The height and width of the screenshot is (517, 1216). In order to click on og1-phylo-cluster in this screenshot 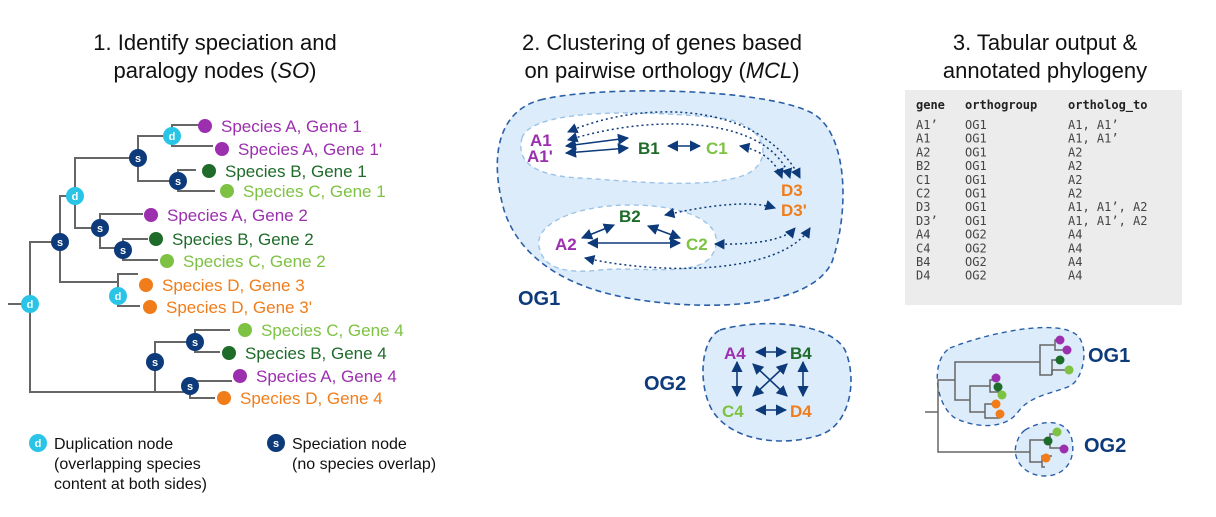, I will do `click(1010, 376)`.